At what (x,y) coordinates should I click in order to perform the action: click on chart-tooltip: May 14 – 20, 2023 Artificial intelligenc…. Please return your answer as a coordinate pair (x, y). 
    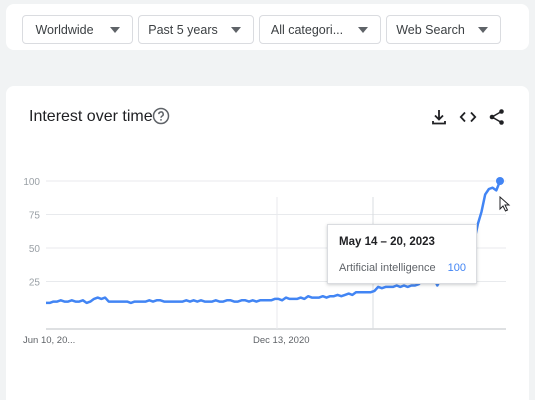
    Looking at the image, I should click on (402, 254).